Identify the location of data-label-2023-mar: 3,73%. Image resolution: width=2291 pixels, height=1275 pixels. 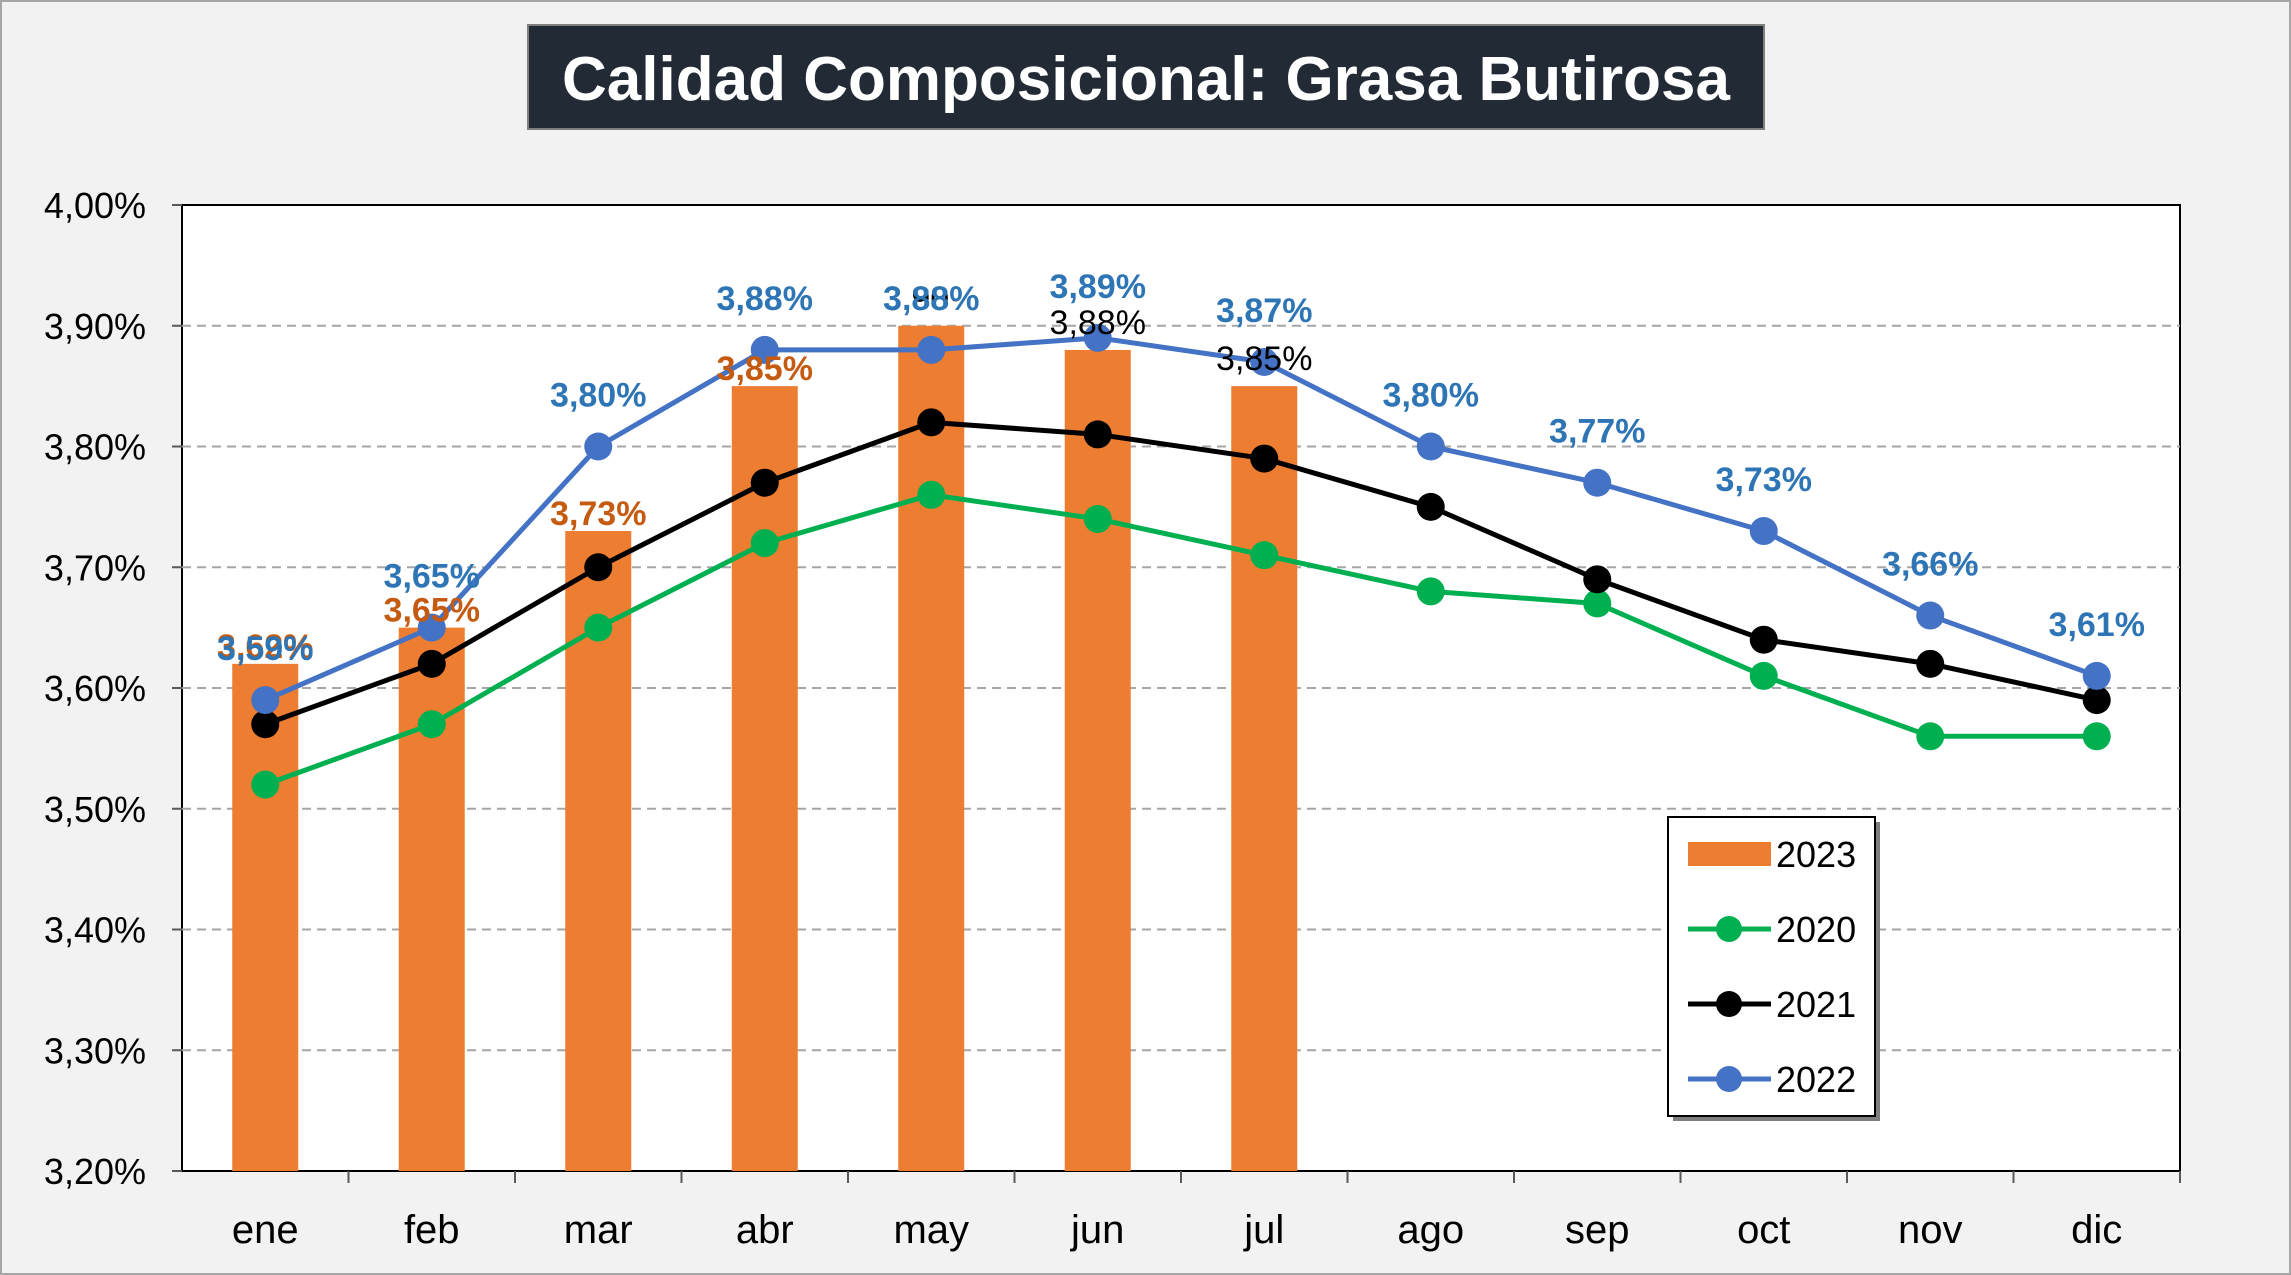
(598, 514).